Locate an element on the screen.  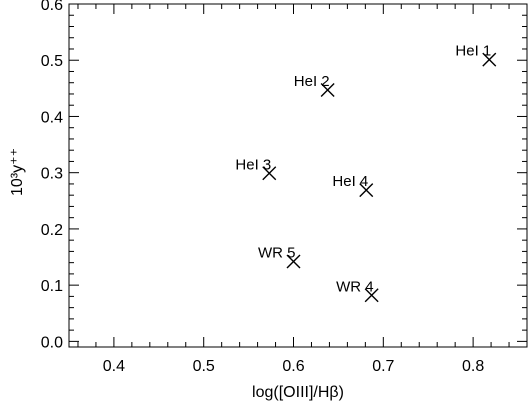
point-label: HeI 1 is located at coordinates (473, 51).